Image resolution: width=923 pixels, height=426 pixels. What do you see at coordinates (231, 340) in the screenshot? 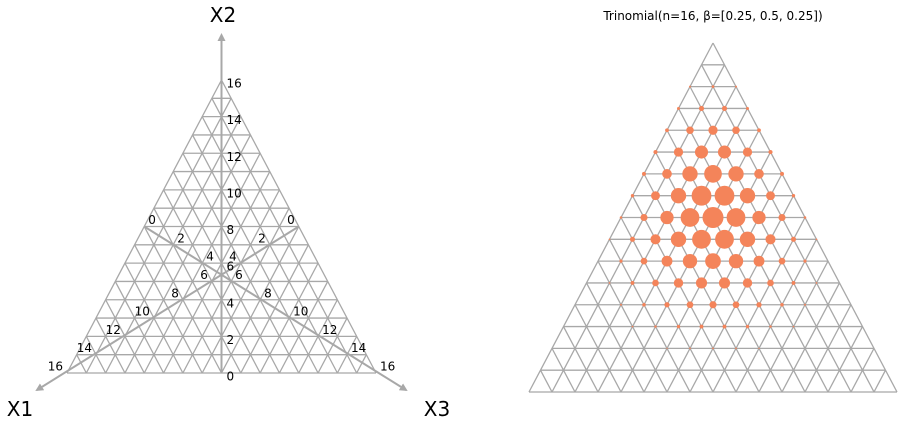
I see `tick-label-x2-2: 2` at bounding box center [231, 340].